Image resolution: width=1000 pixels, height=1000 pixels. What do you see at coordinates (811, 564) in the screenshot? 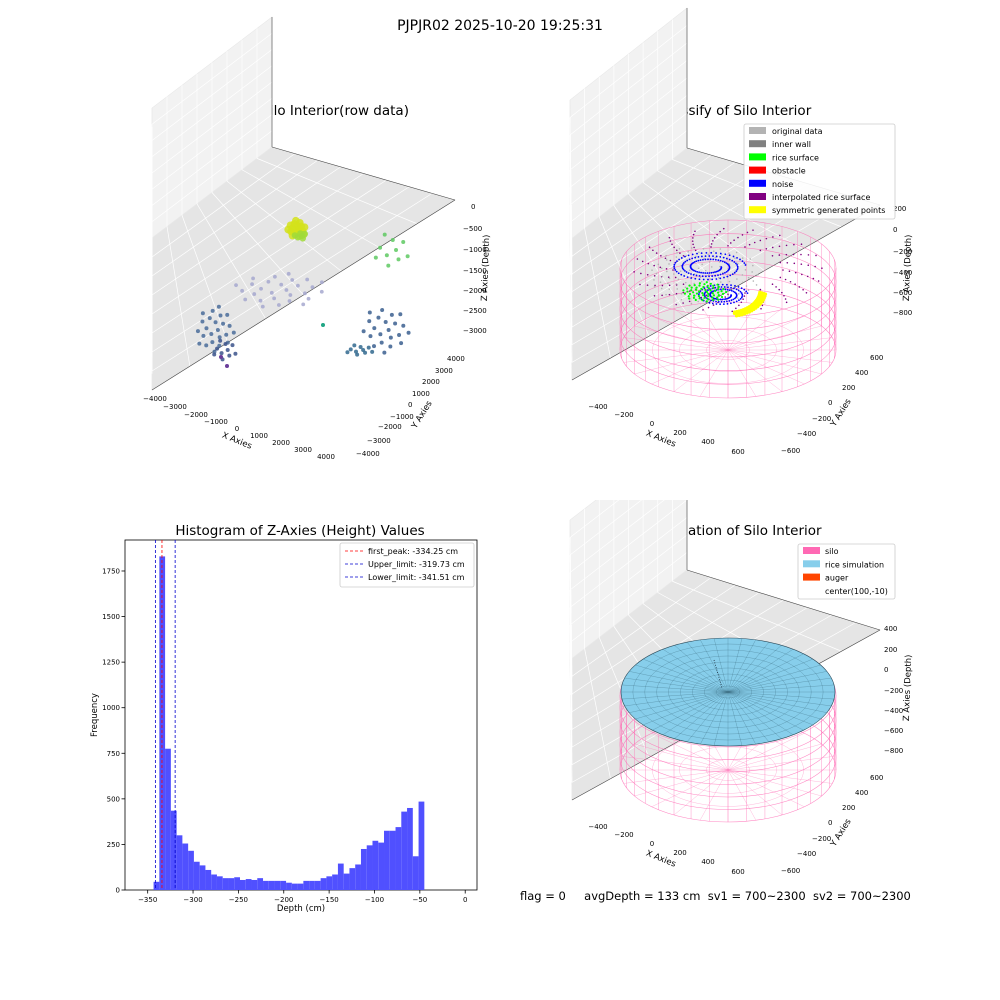
I see `simulation-legend-swatch` at bounding box center [811, 564].